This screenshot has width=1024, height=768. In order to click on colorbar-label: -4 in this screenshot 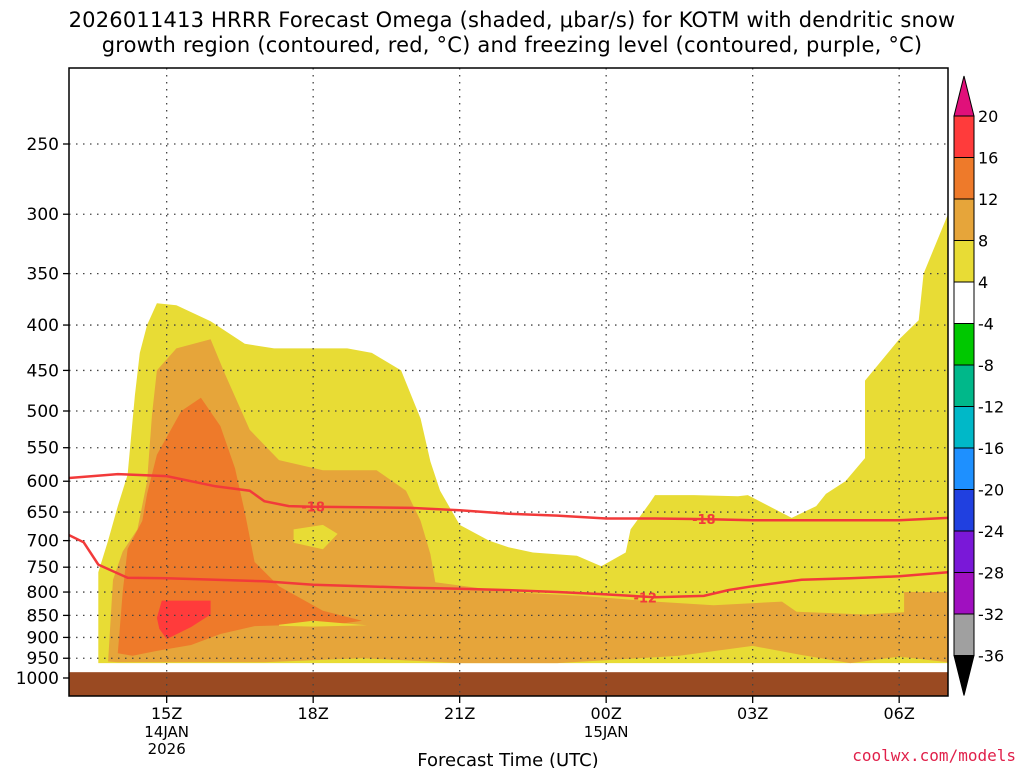, I will do `click(986, 324)`.